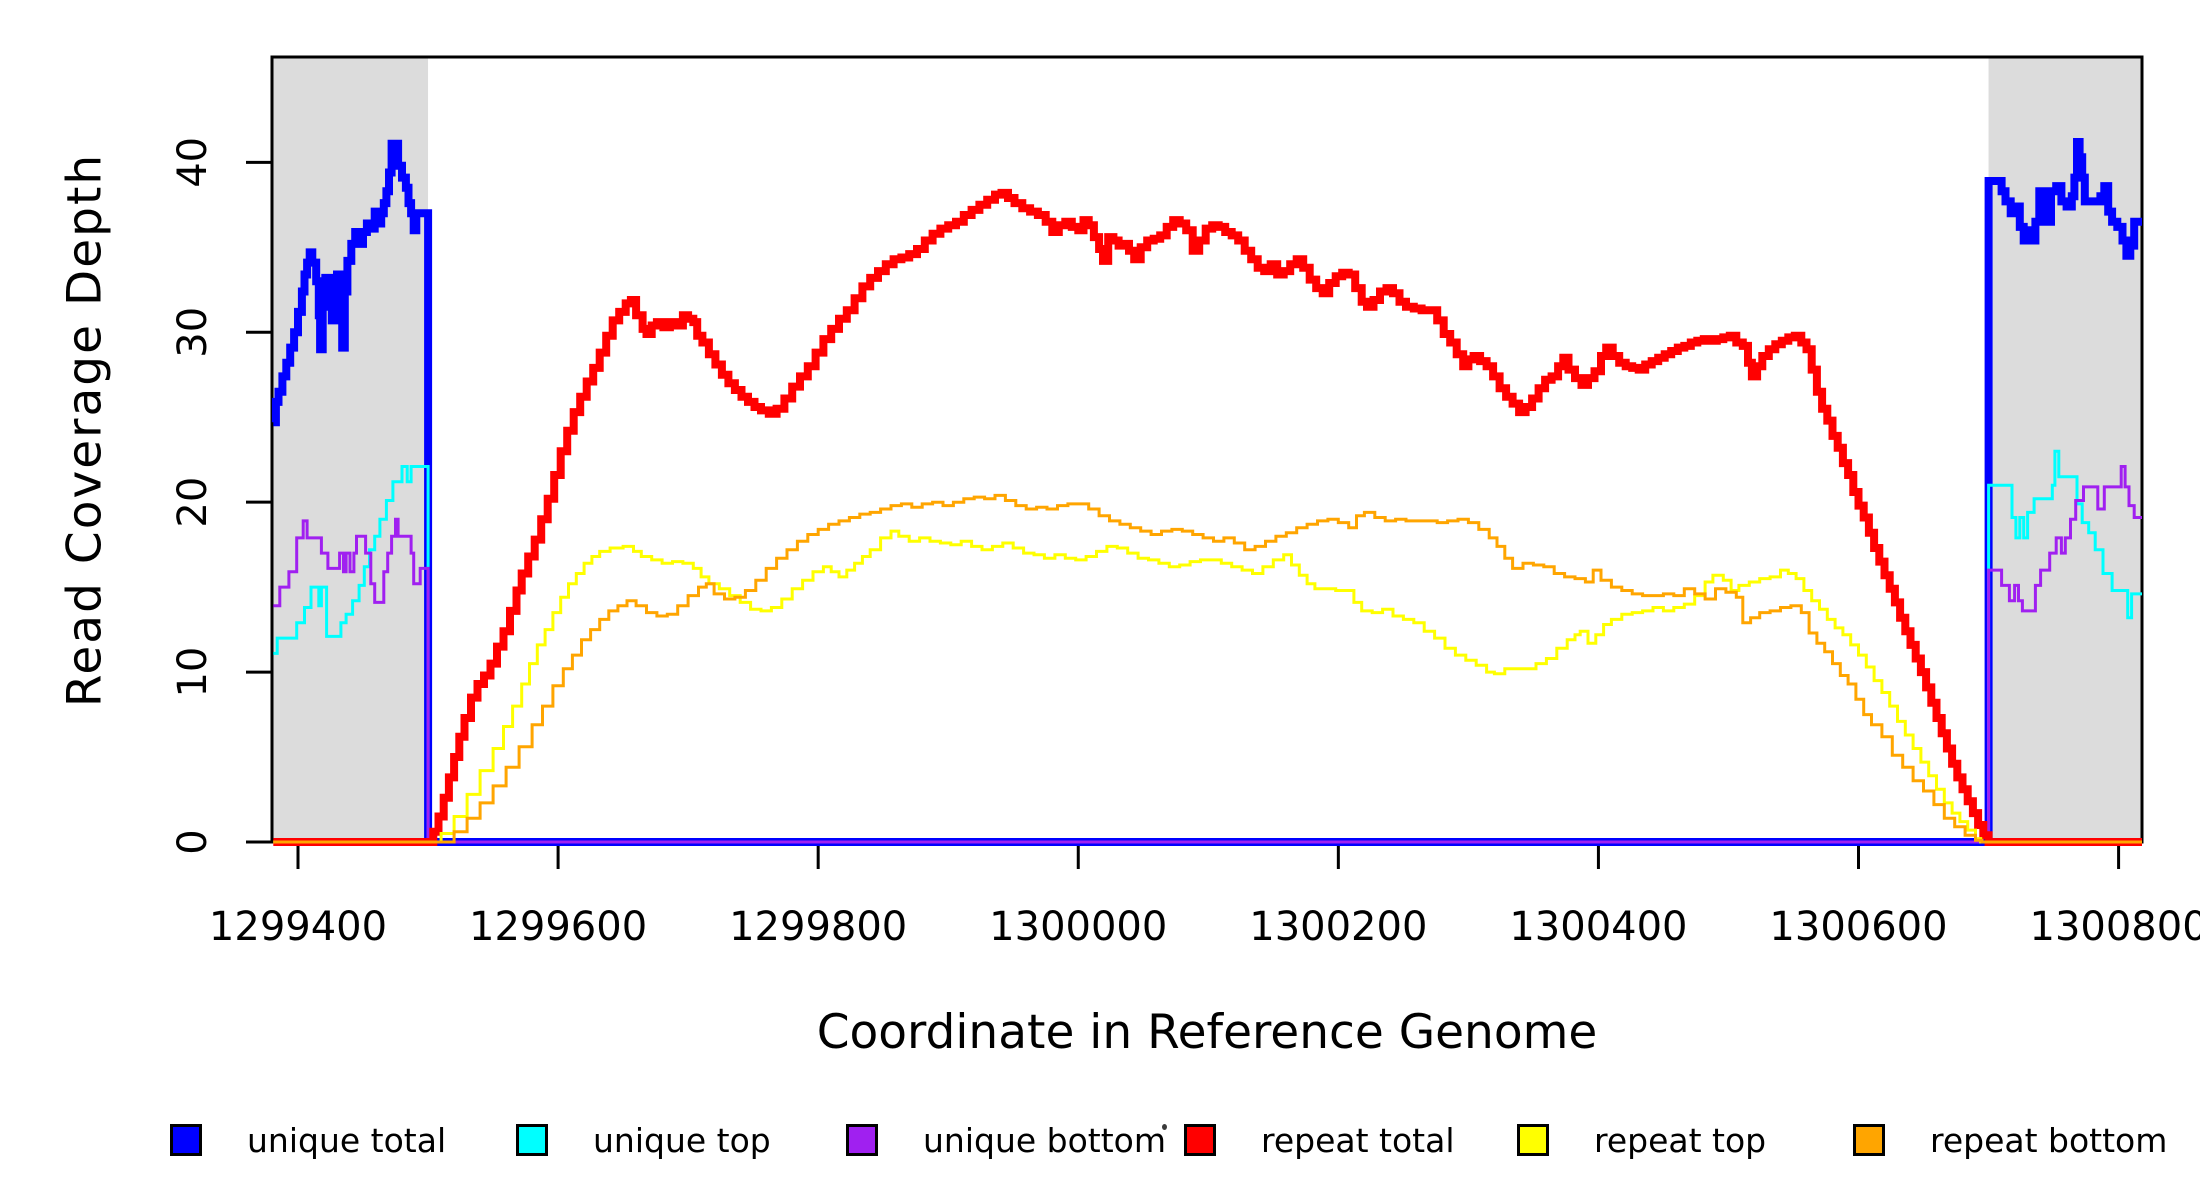 This screenshot has height=1200, width=2200. What do you see at coordinates (1078, 927) in the screenshot?
I see `x-tick-label: 1300000` at bounding box center [1078, 927].